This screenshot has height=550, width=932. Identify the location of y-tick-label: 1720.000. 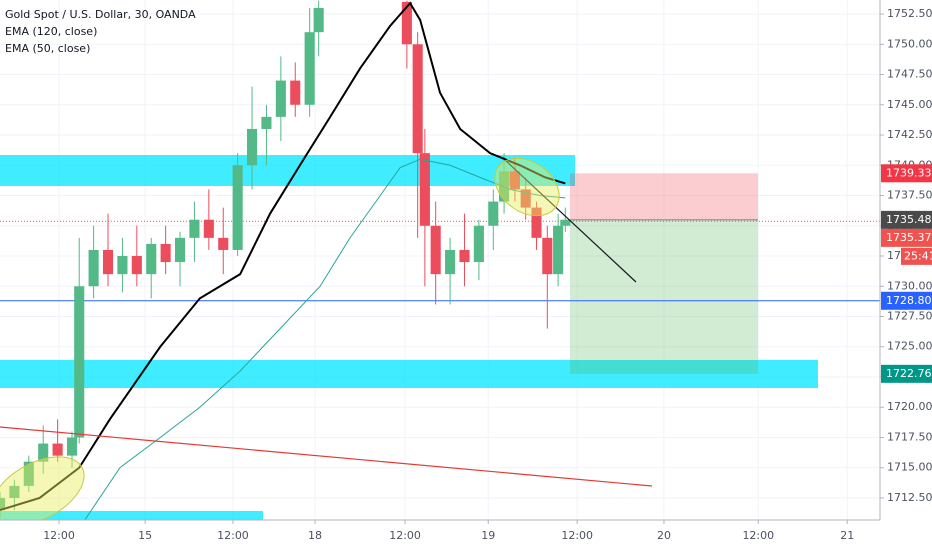
(909, 406).